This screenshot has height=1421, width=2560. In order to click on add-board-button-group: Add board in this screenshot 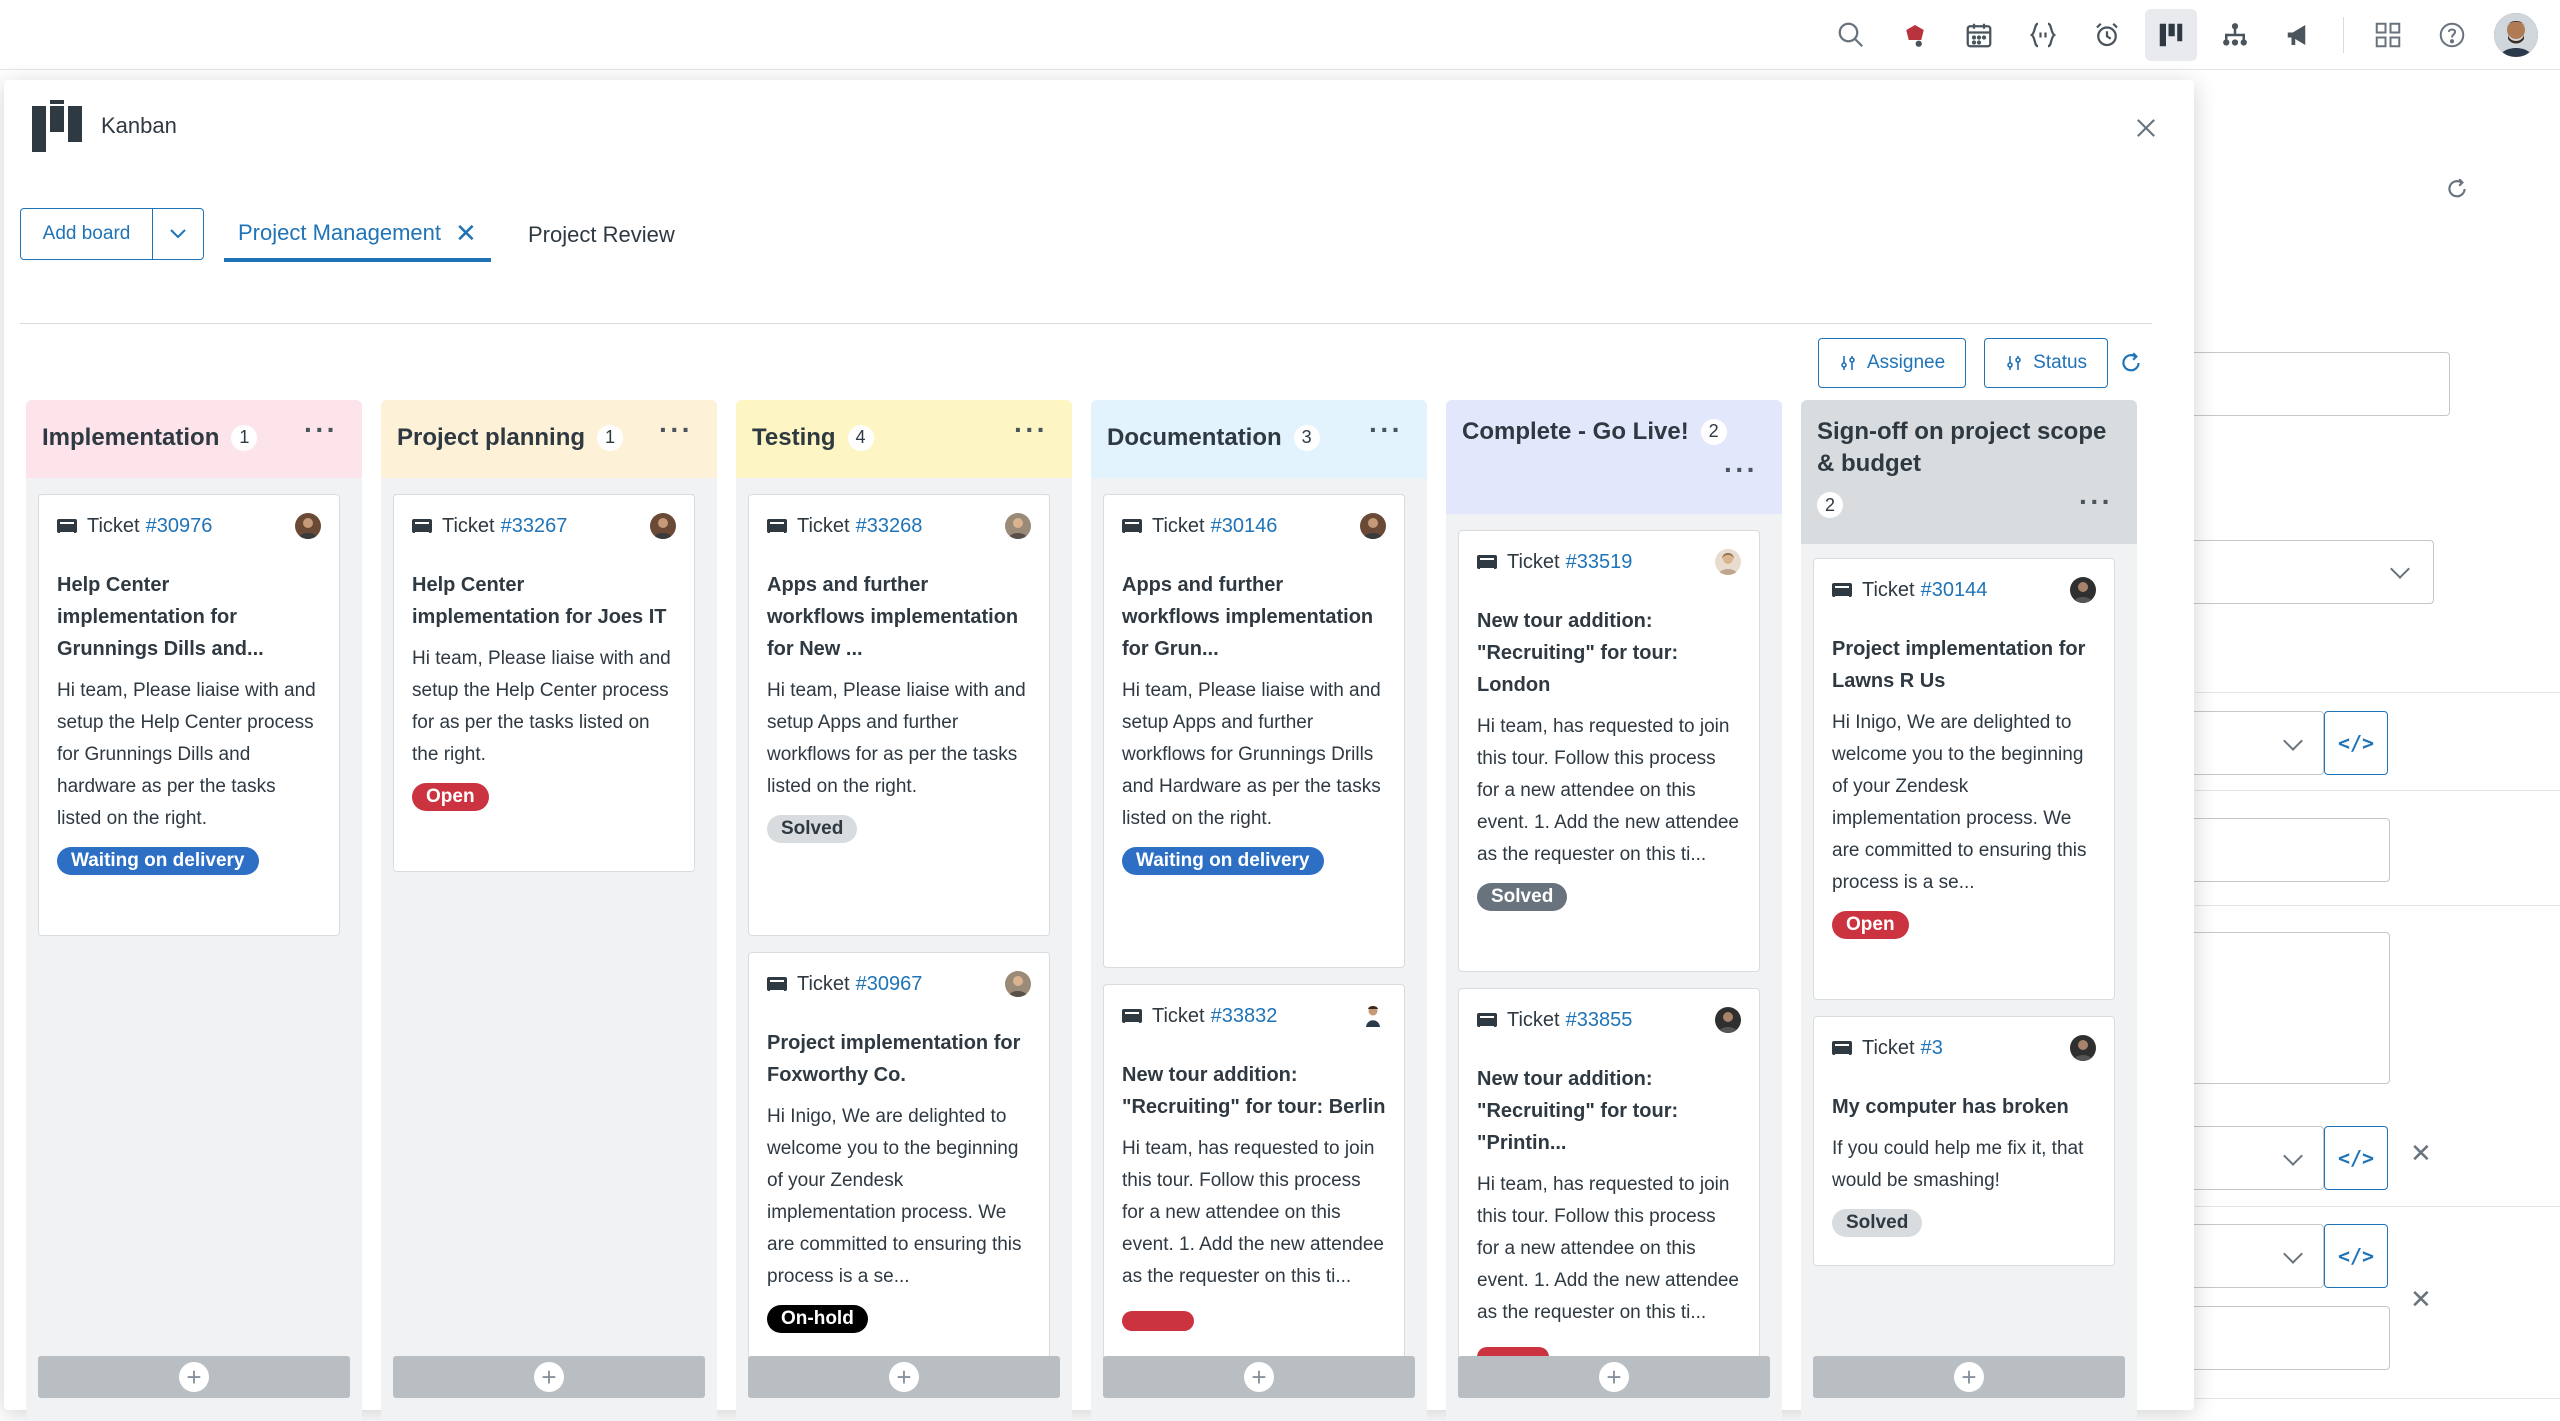, I will do `click(112, 234)`.